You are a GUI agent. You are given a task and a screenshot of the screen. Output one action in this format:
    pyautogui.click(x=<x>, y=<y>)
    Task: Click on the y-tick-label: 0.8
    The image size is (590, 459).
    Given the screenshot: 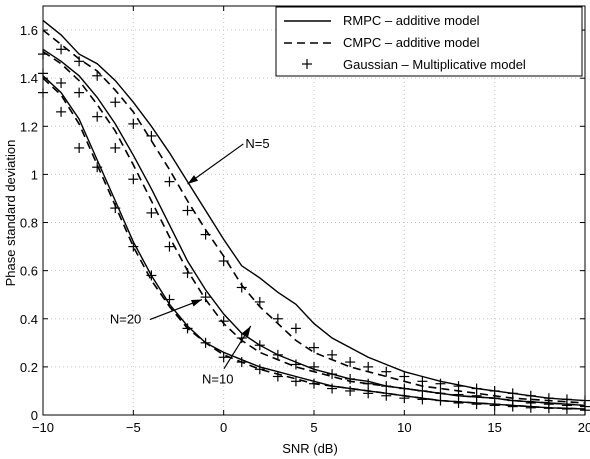 What is the action you would take?
    pyautogui.click(x=29, y=223)
    